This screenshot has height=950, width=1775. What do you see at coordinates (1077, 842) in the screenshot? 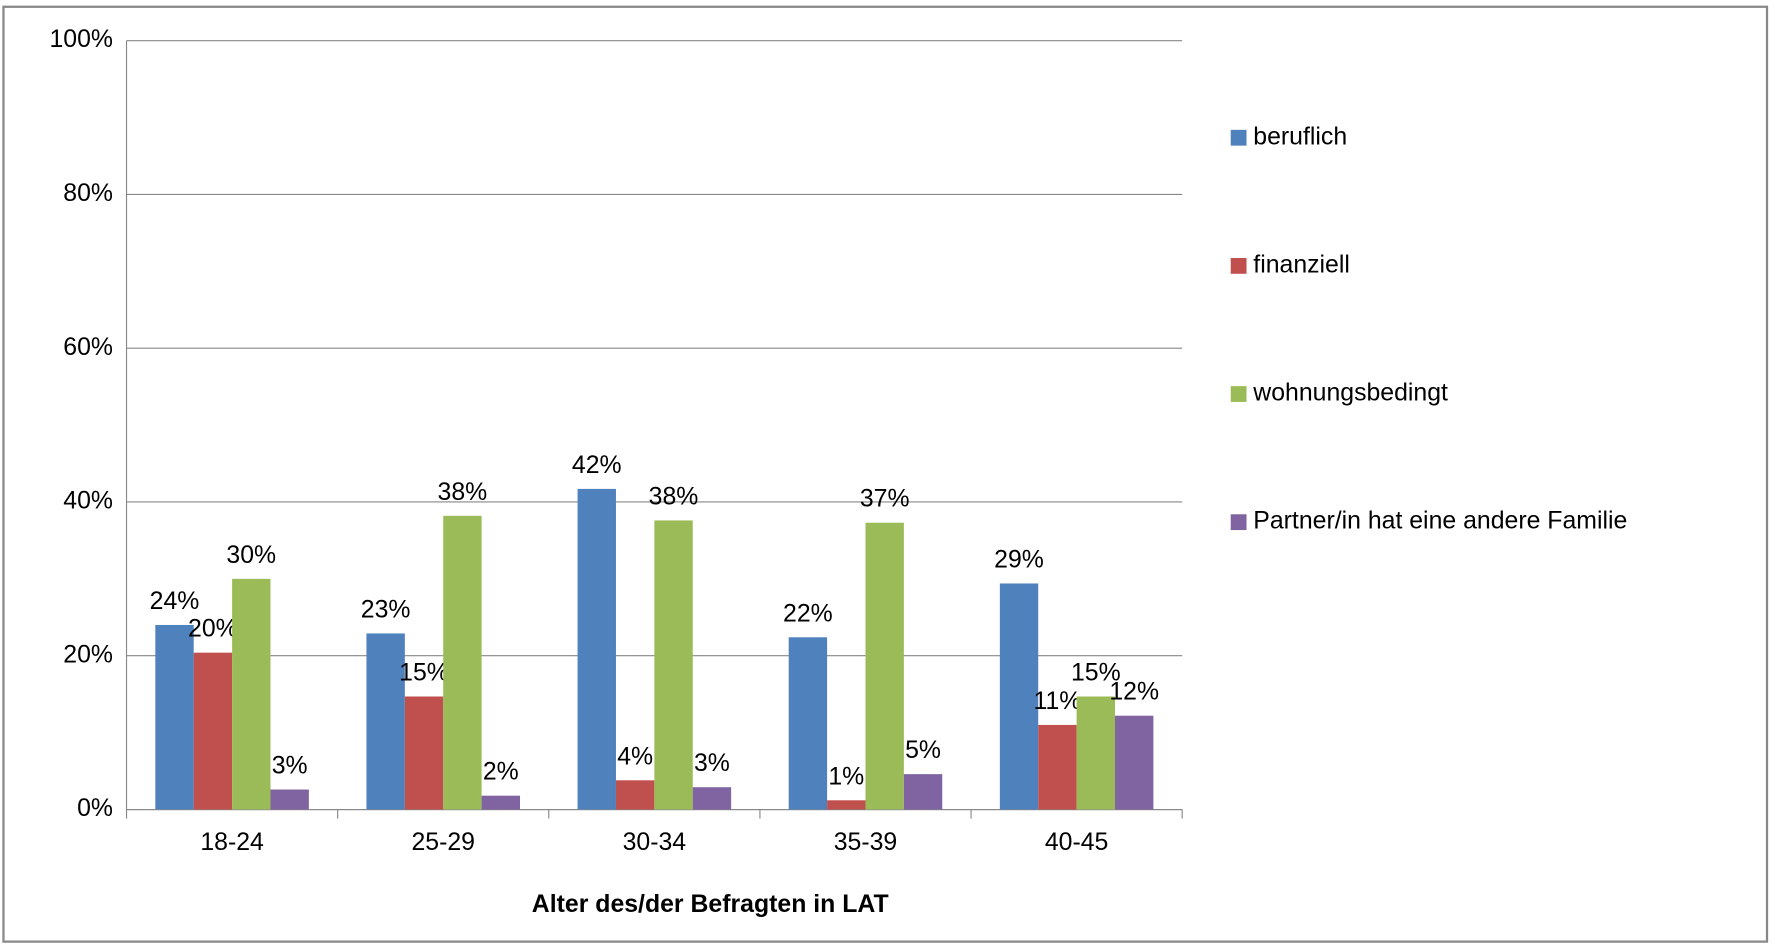
I see `x-tick-label: 40-45` at bounding box center [1077, 842].